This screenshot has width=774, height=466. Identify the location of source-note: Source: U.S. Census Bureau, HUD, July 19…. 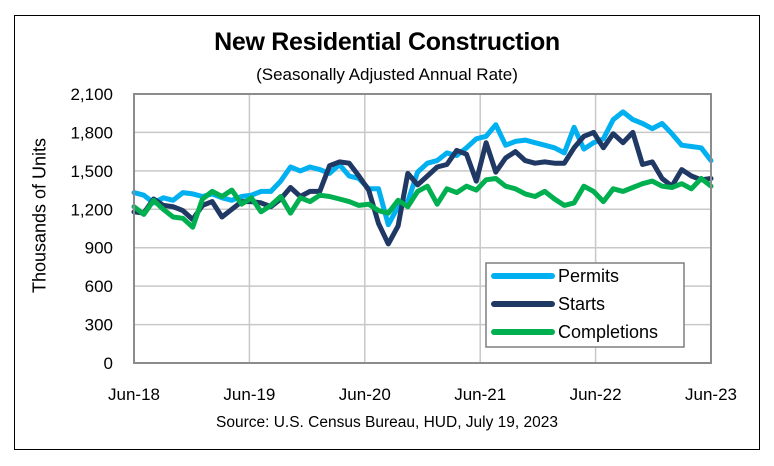
(387, 422).